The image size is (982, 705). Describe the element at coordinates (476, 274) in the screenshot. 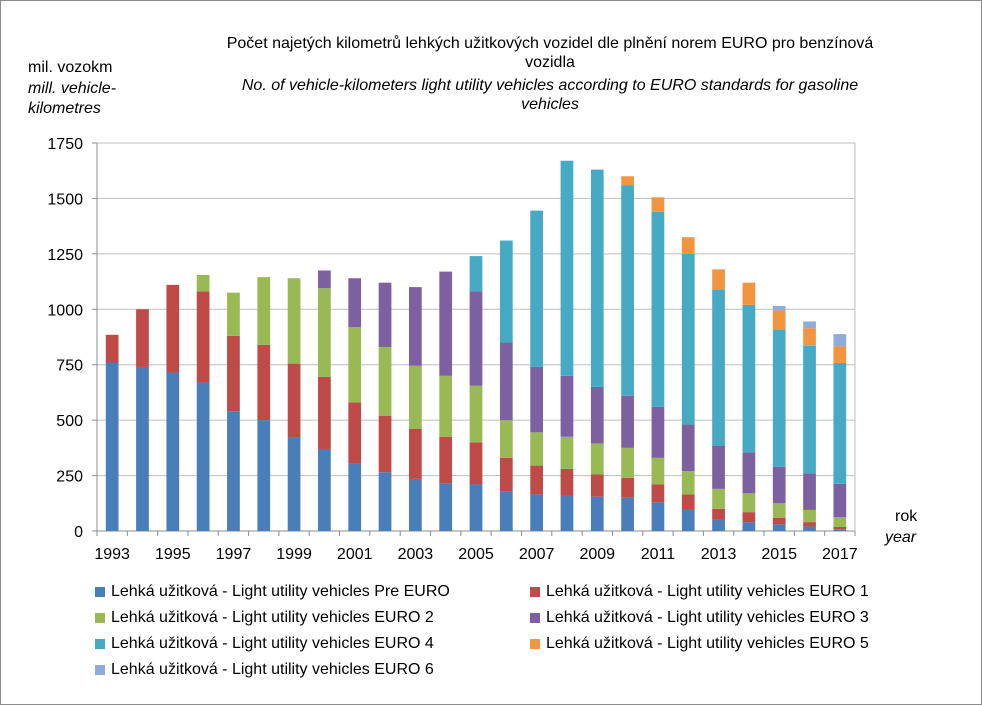

I see `bar-segment-euro4-2005` at that location.